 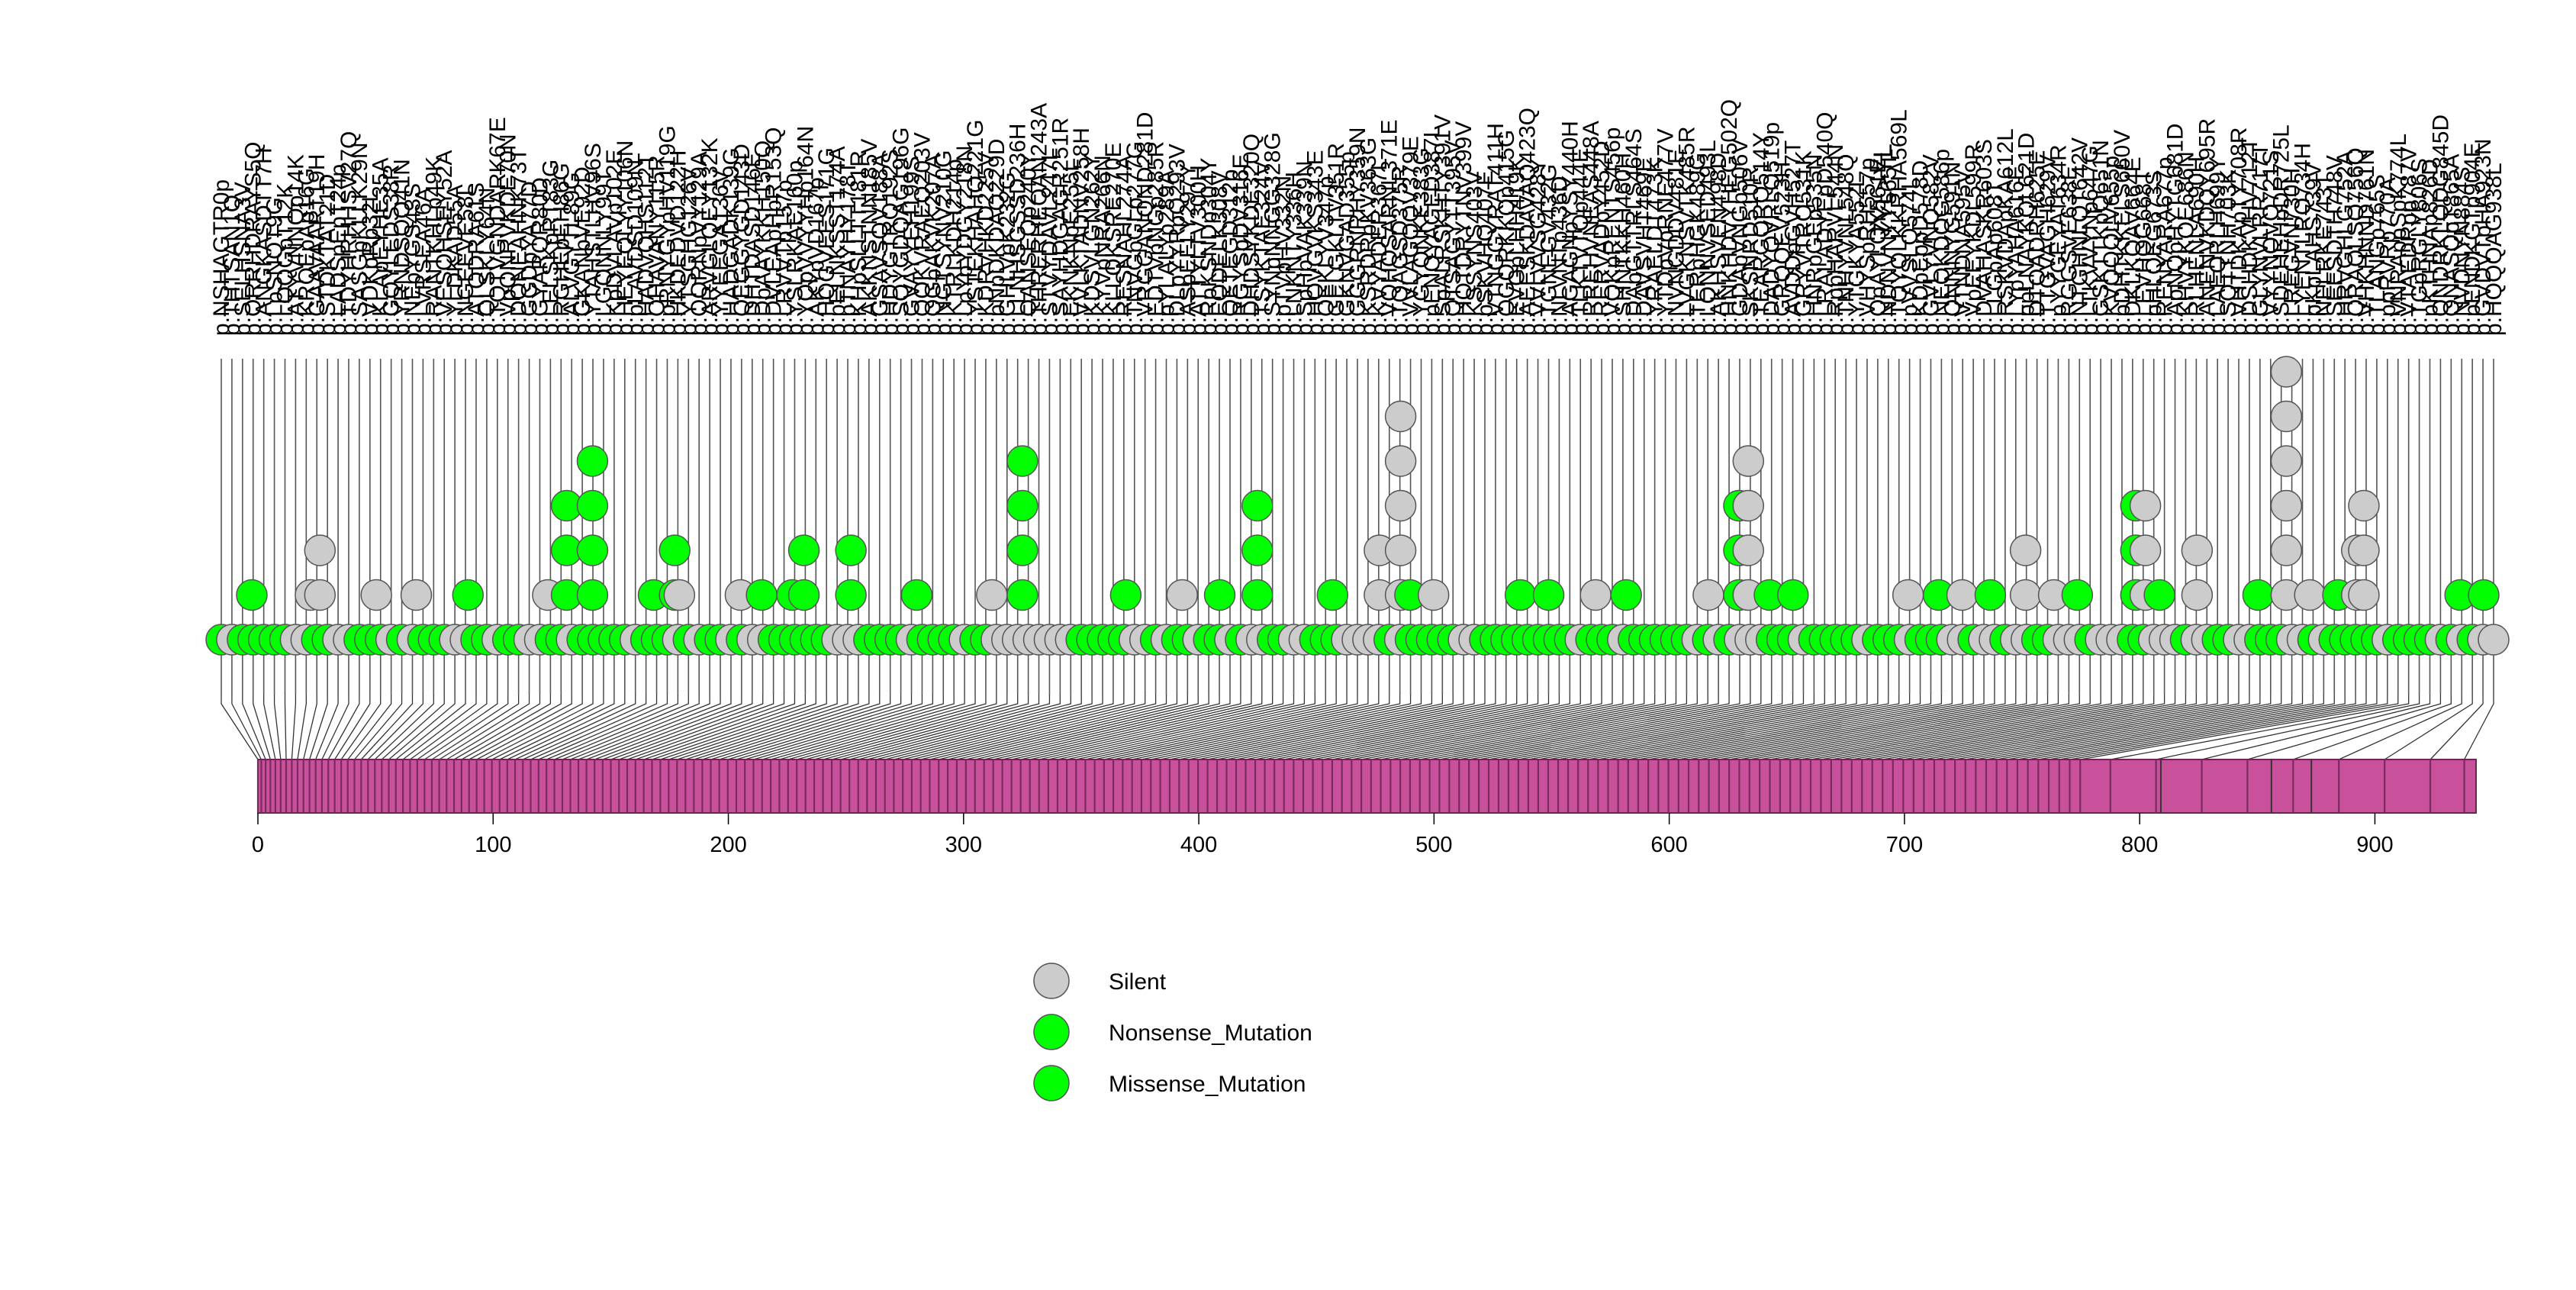 What do you see at coordinates (1172, 1032) in the screenshot?
I see `legend: Silent Nonsense_Mutation Missense_Mutation` at bounding box center [1172, 1032].